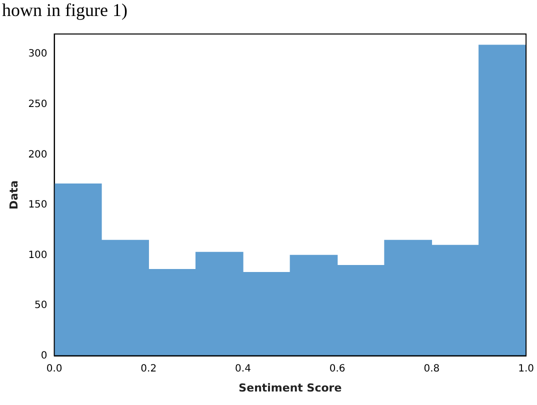 This screenshot has width=537, height=405. Describe the element at coordinates (38, 205) in the screenshot. I see `y-tick-label: 150` at that location.